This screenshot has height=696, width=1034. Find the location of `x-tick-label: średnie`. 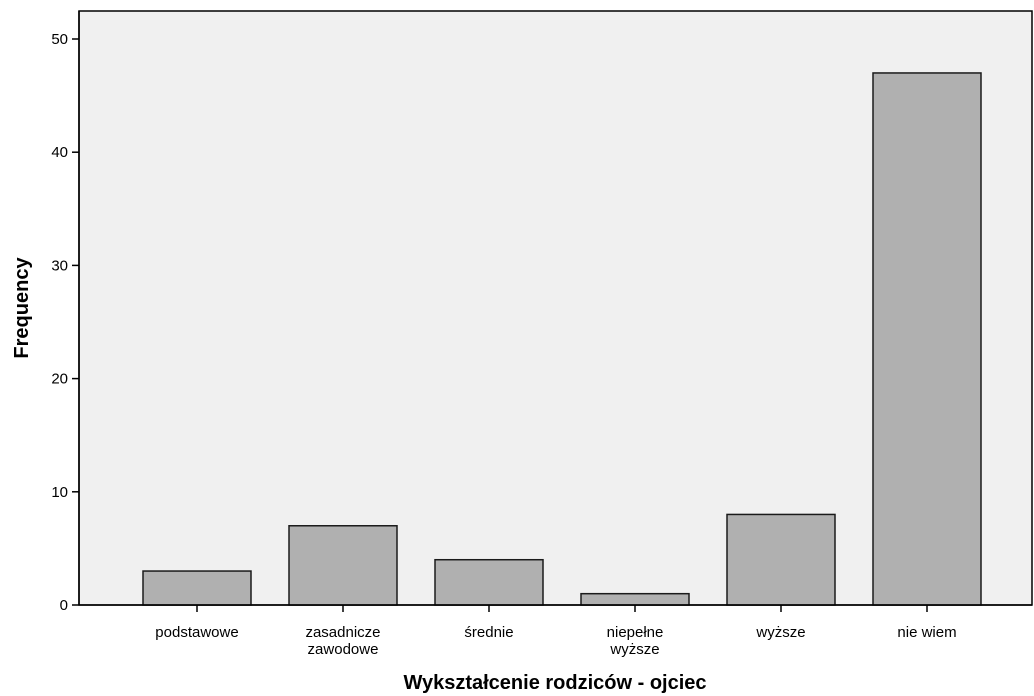

x-tick-label: średnie is located at coordinates (488, 632).